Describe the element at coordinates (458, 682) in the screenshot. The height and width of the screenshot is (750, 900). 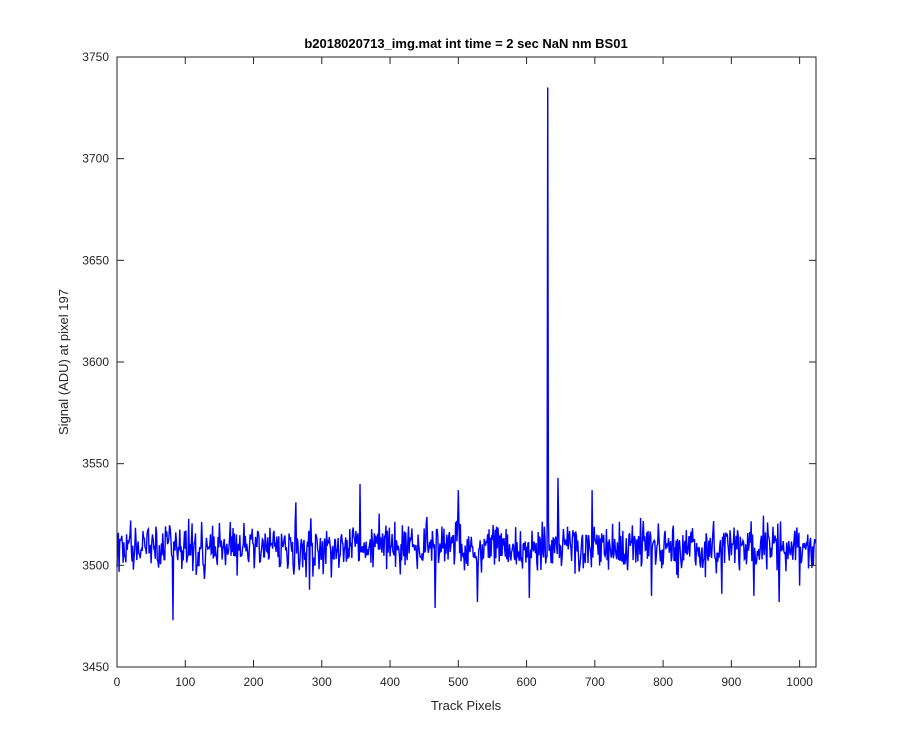
I see `x-tick-label: 500` at that location.